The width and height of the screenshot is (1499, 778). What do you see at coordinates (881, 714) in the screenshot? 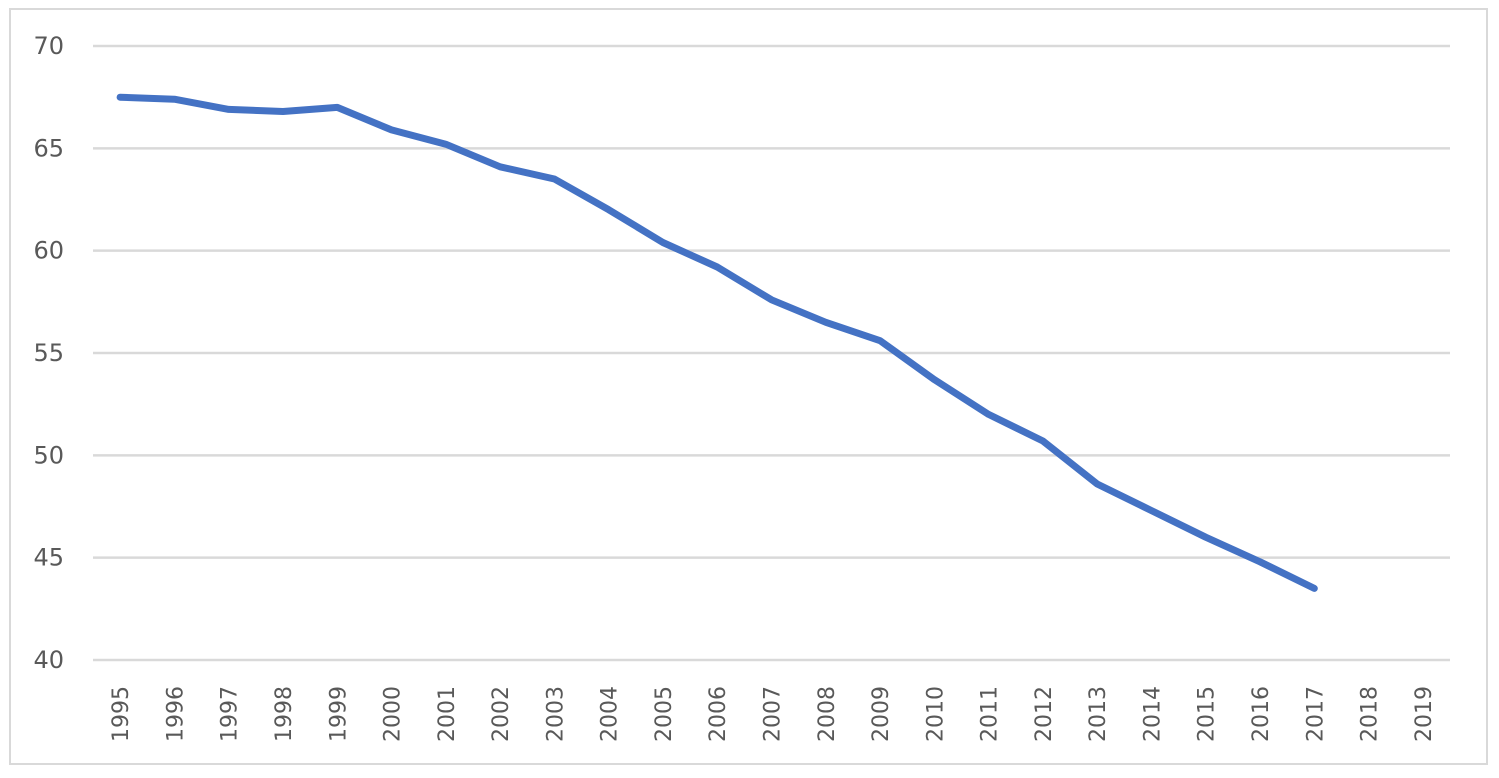
I see `x-tick-label: 2009` at bounding box center [881, 714].